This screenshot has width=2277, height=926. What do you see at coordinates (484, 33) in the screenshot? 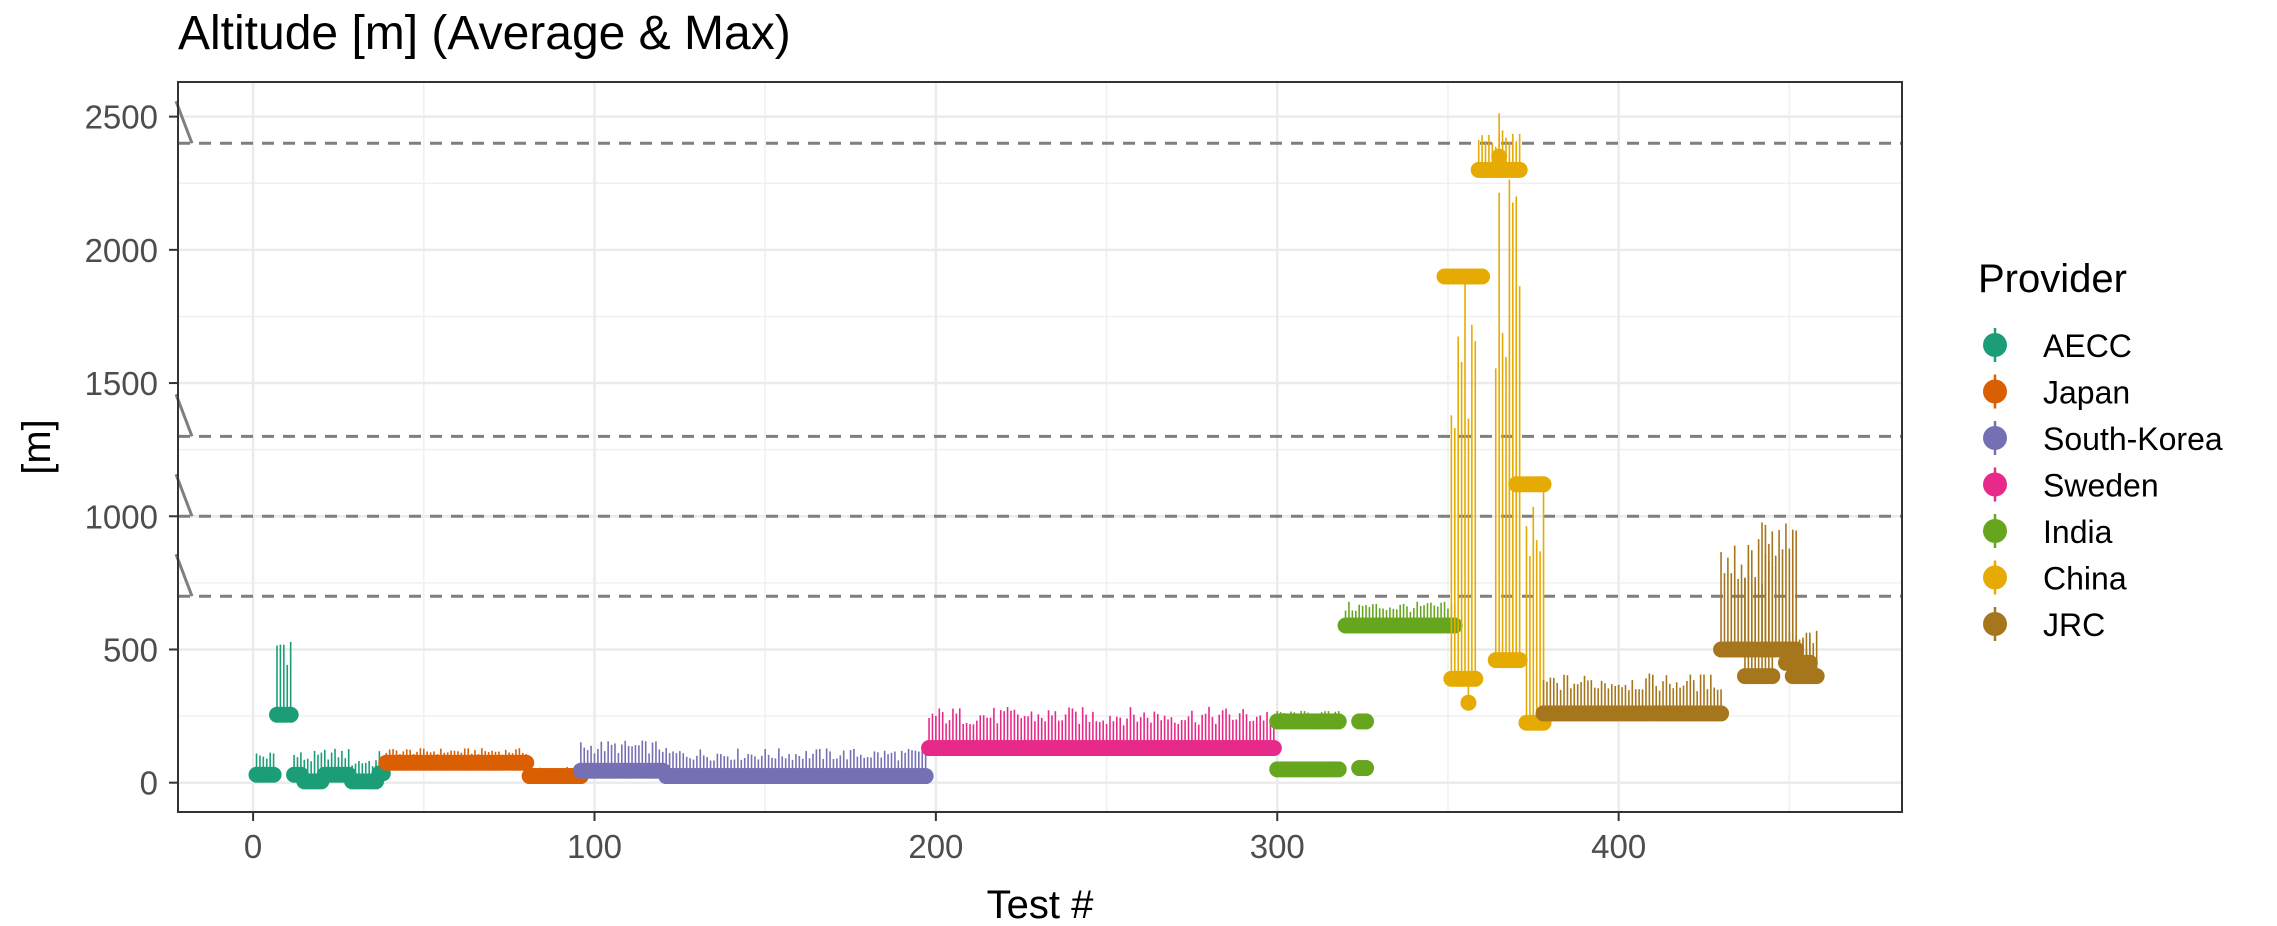
I see `chart-title: Altitude [m] (Average & Max)` at bounding box center [484, 33].